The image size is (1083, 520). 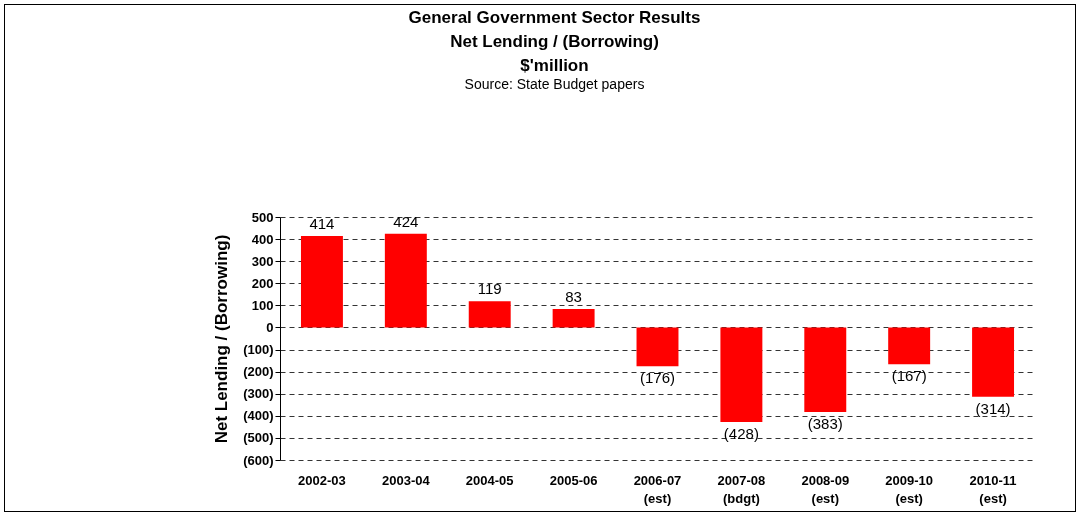 I want to click on y-tick-label: (500), so click(x=258, y=438).